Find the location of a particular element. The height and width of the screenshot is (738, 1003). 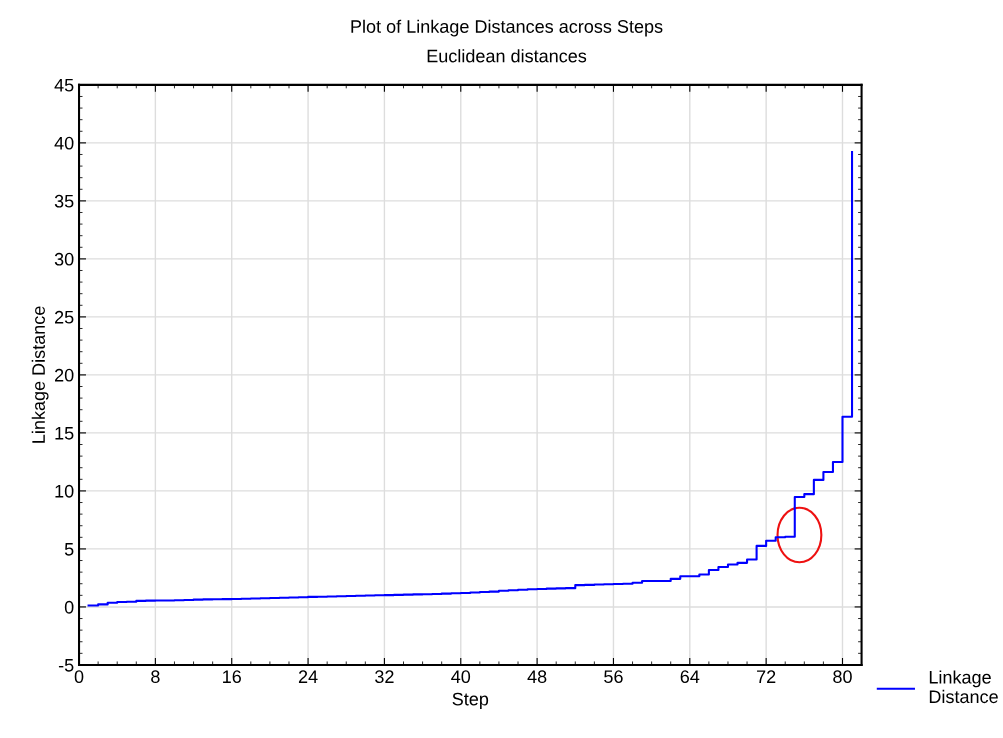

legend-label: Linkage Distance is located at coordinates (963, 687).